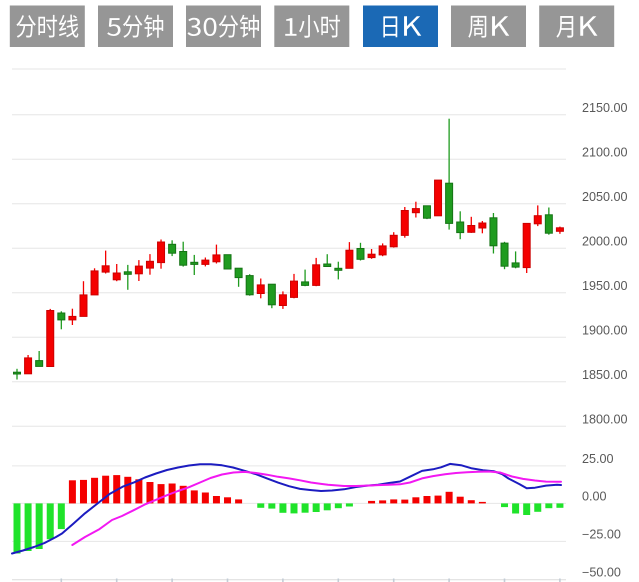 The height and width of the screenshot is (582, 639). Describe the element at coordinates (605, 330) in the screenshot. I see `svg-text: 1900.00` at that location.